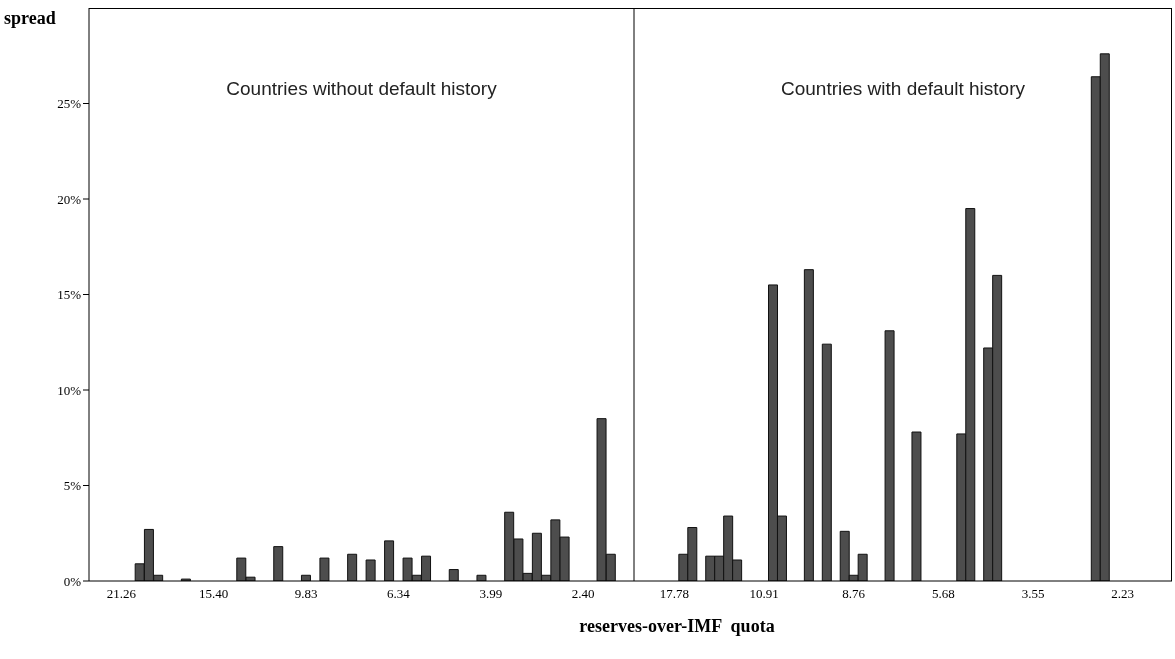 Image resolution: width=1175 pixels, height=659 pixels. I want to click on y-tick-label: 0%, so click(72, 581).